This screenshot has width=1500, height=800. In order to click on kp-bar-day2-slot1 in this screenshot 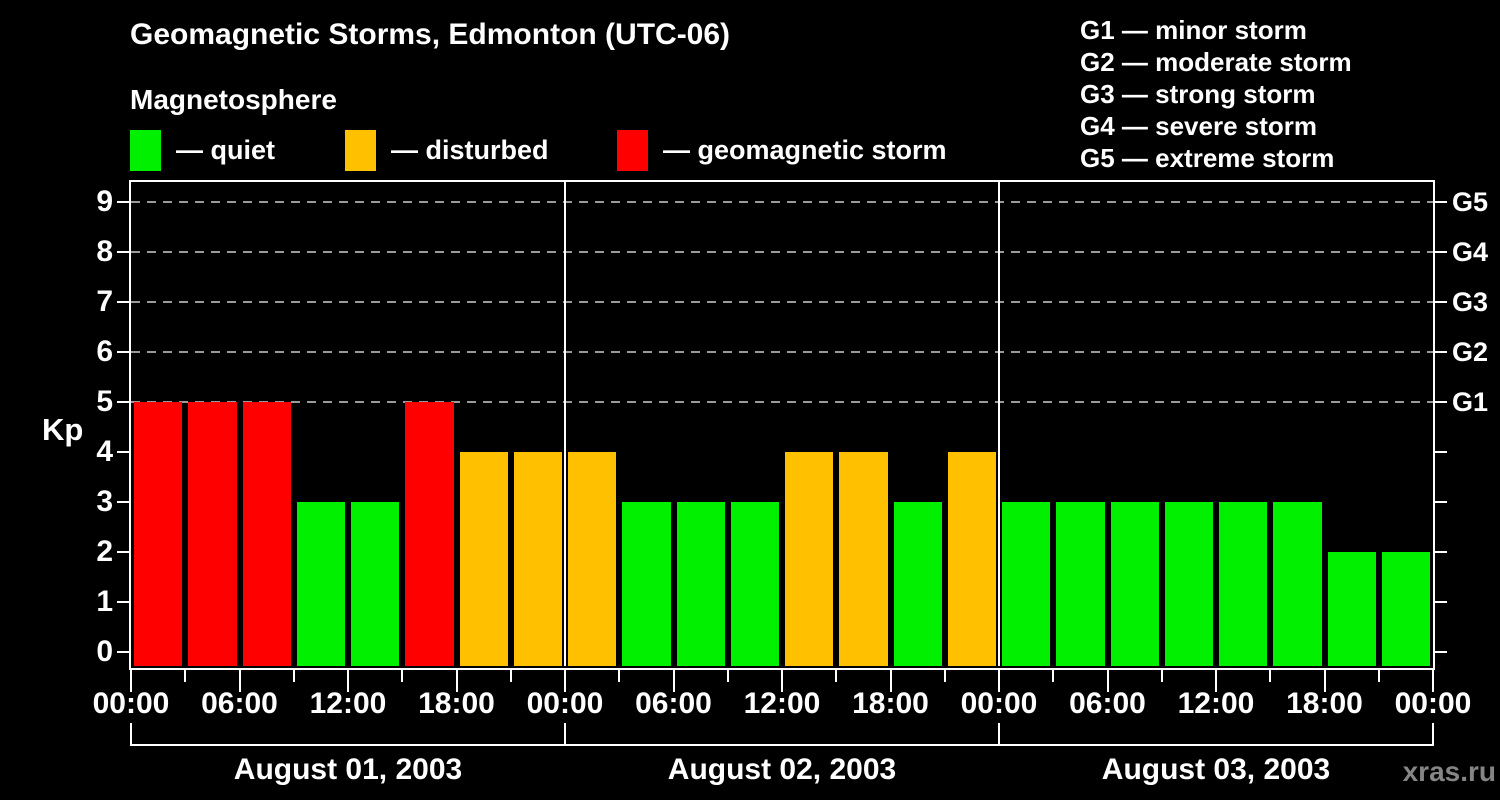, I will do `click(646, 584)`.